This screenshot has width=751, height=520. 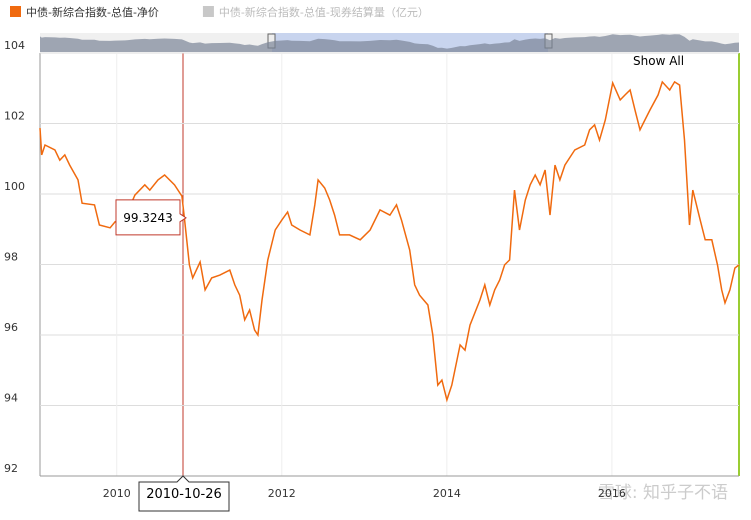 What do you see at coordinates (389, 43) in the screenshot?
I see `navigator-series` at bounding box center [389, 43].